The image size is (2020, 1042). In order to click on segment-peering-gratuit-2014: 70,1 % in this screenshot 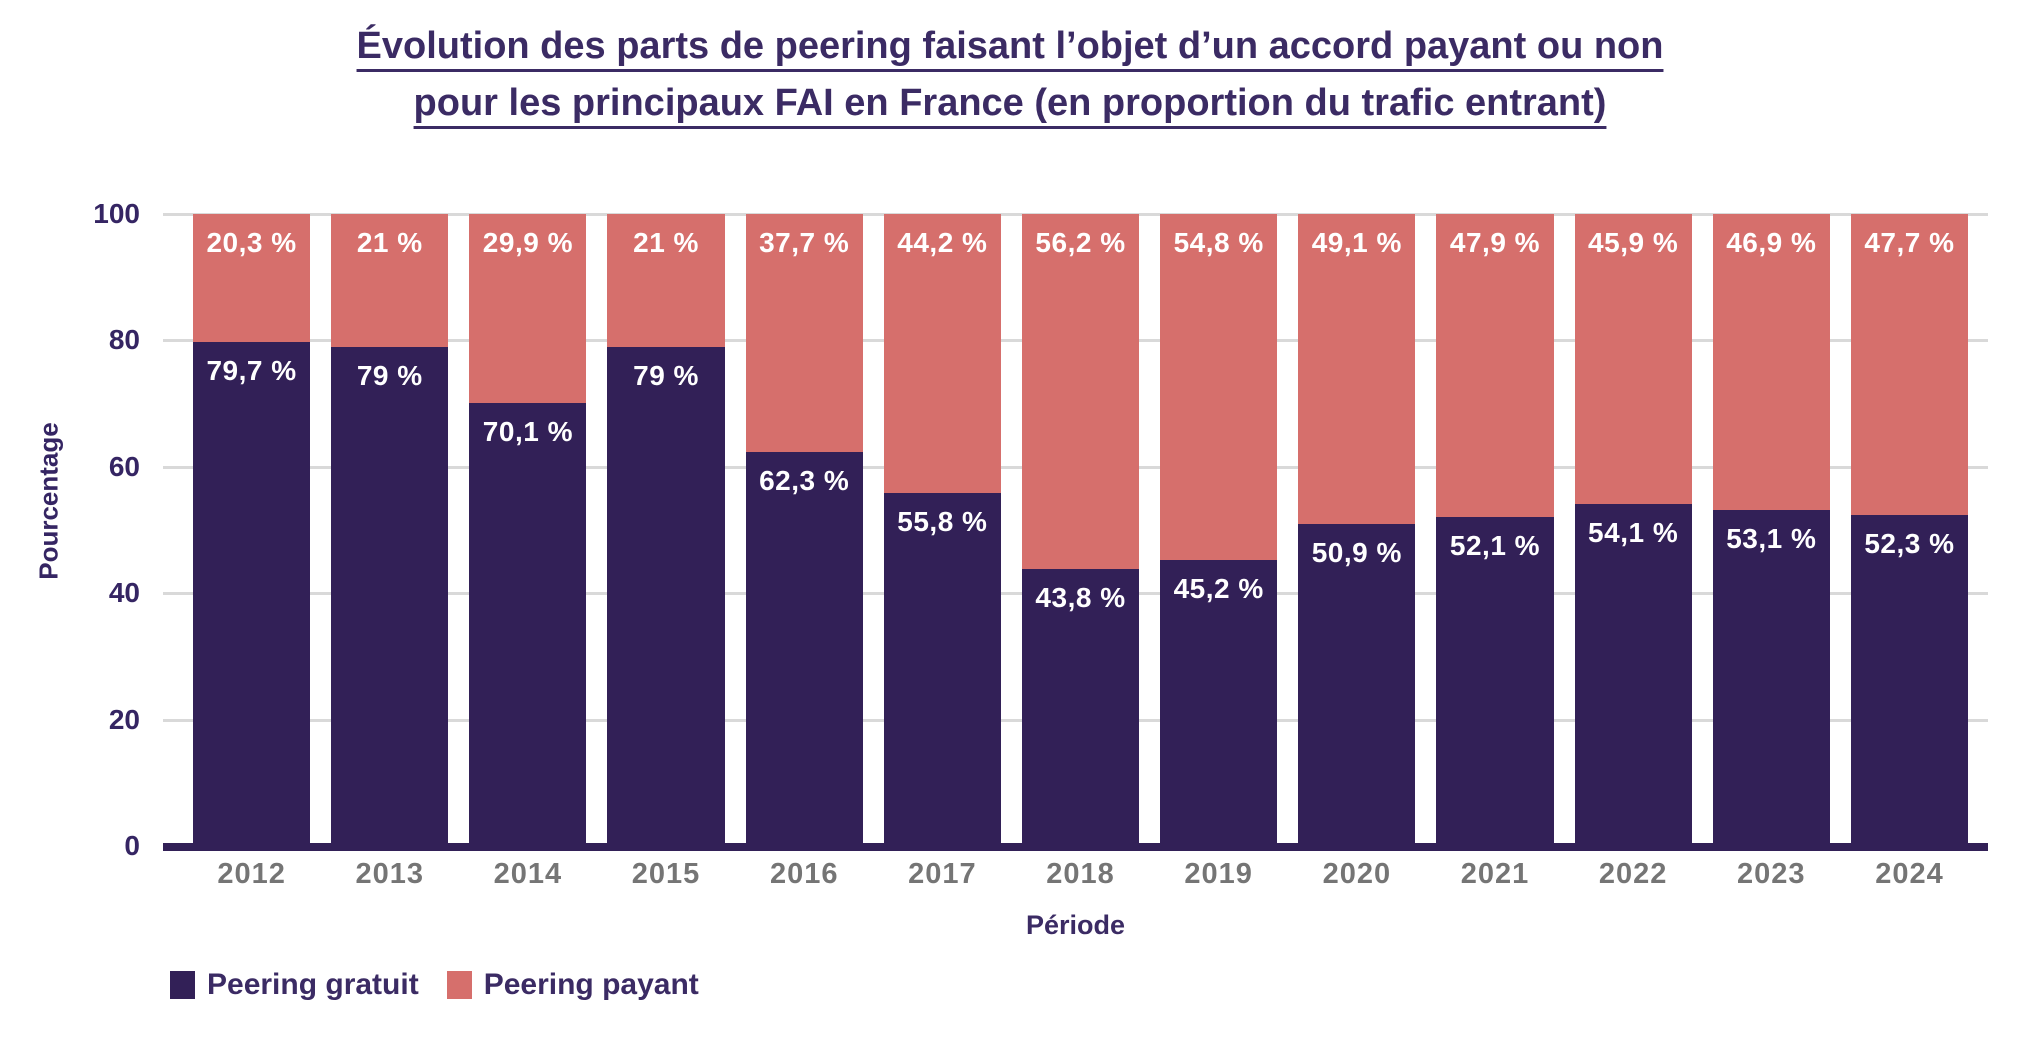, I will do `click(528, 624)`.